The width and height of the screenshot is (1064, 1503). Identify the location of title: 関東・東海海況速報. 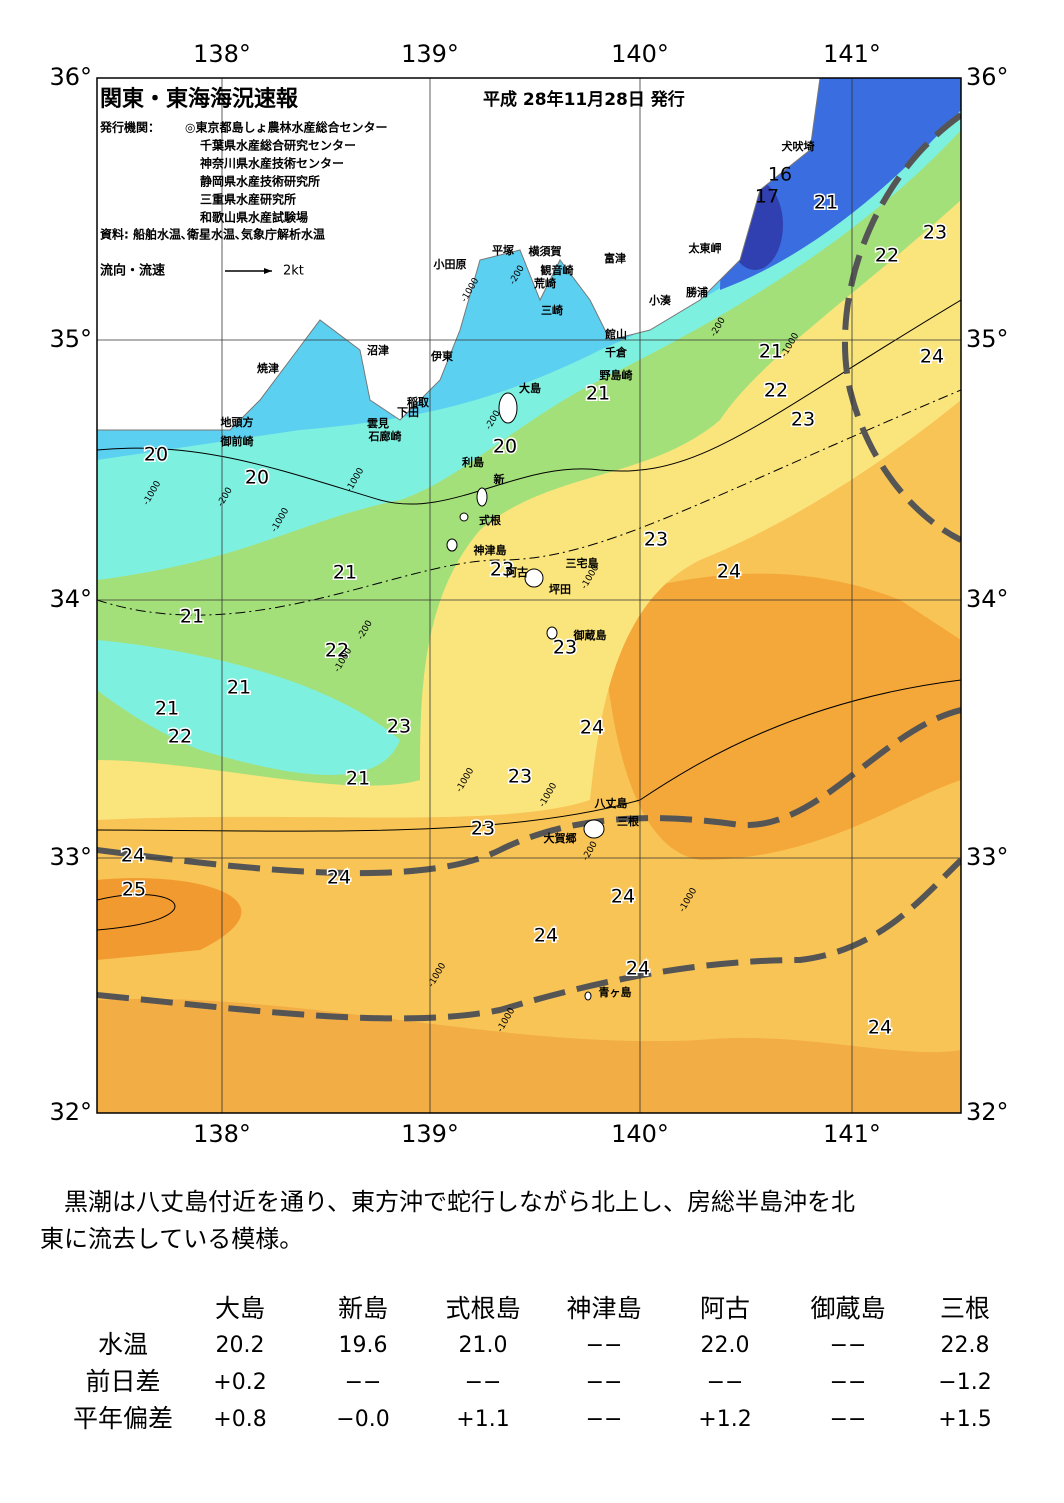
(199, 99).